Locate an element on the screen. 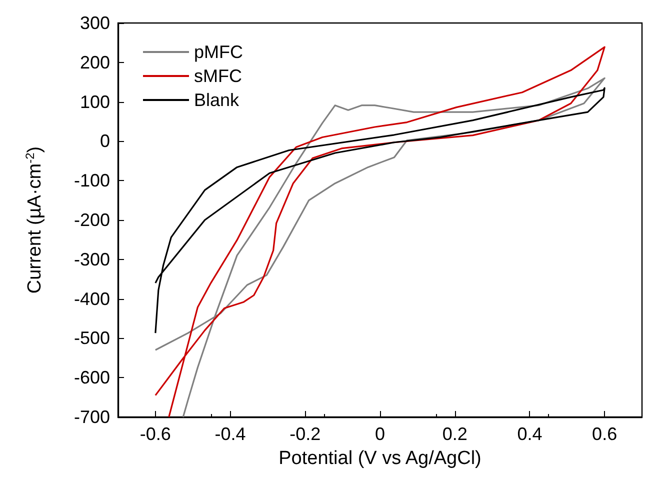 The height and width of the screenshot is (487, 646). x-axis-title: Potential (V vs Ag/AgCl) is located at coordinates (380, 458).